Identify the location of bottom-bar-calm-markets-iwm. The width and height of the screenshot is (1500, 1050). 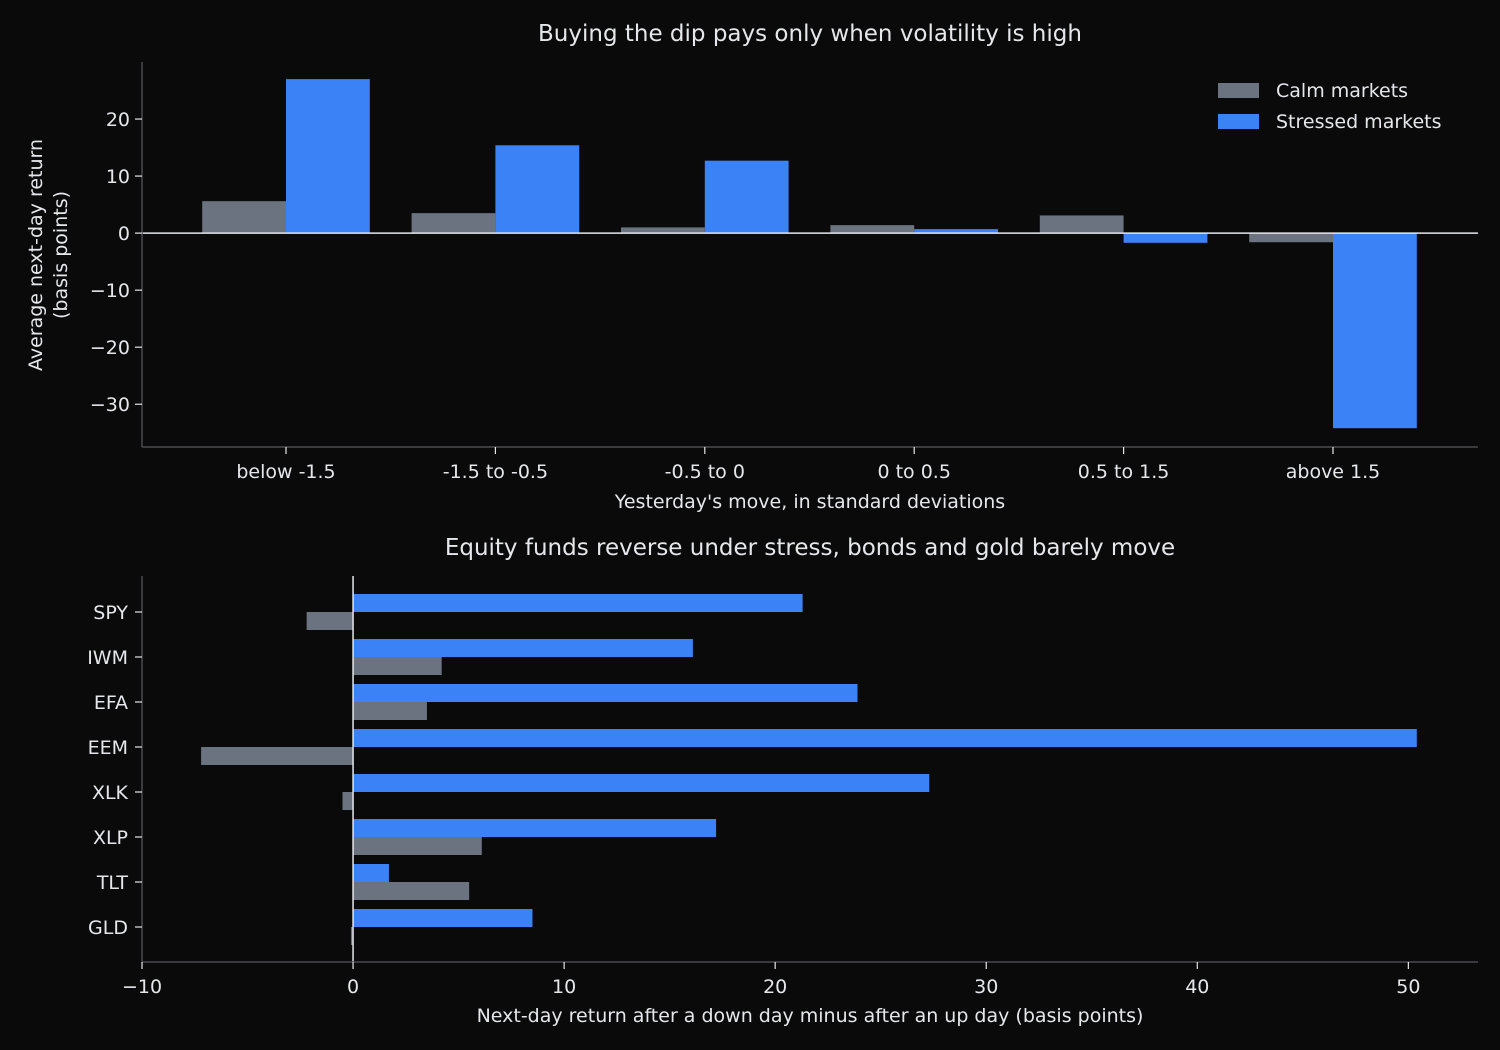
(397, 666).